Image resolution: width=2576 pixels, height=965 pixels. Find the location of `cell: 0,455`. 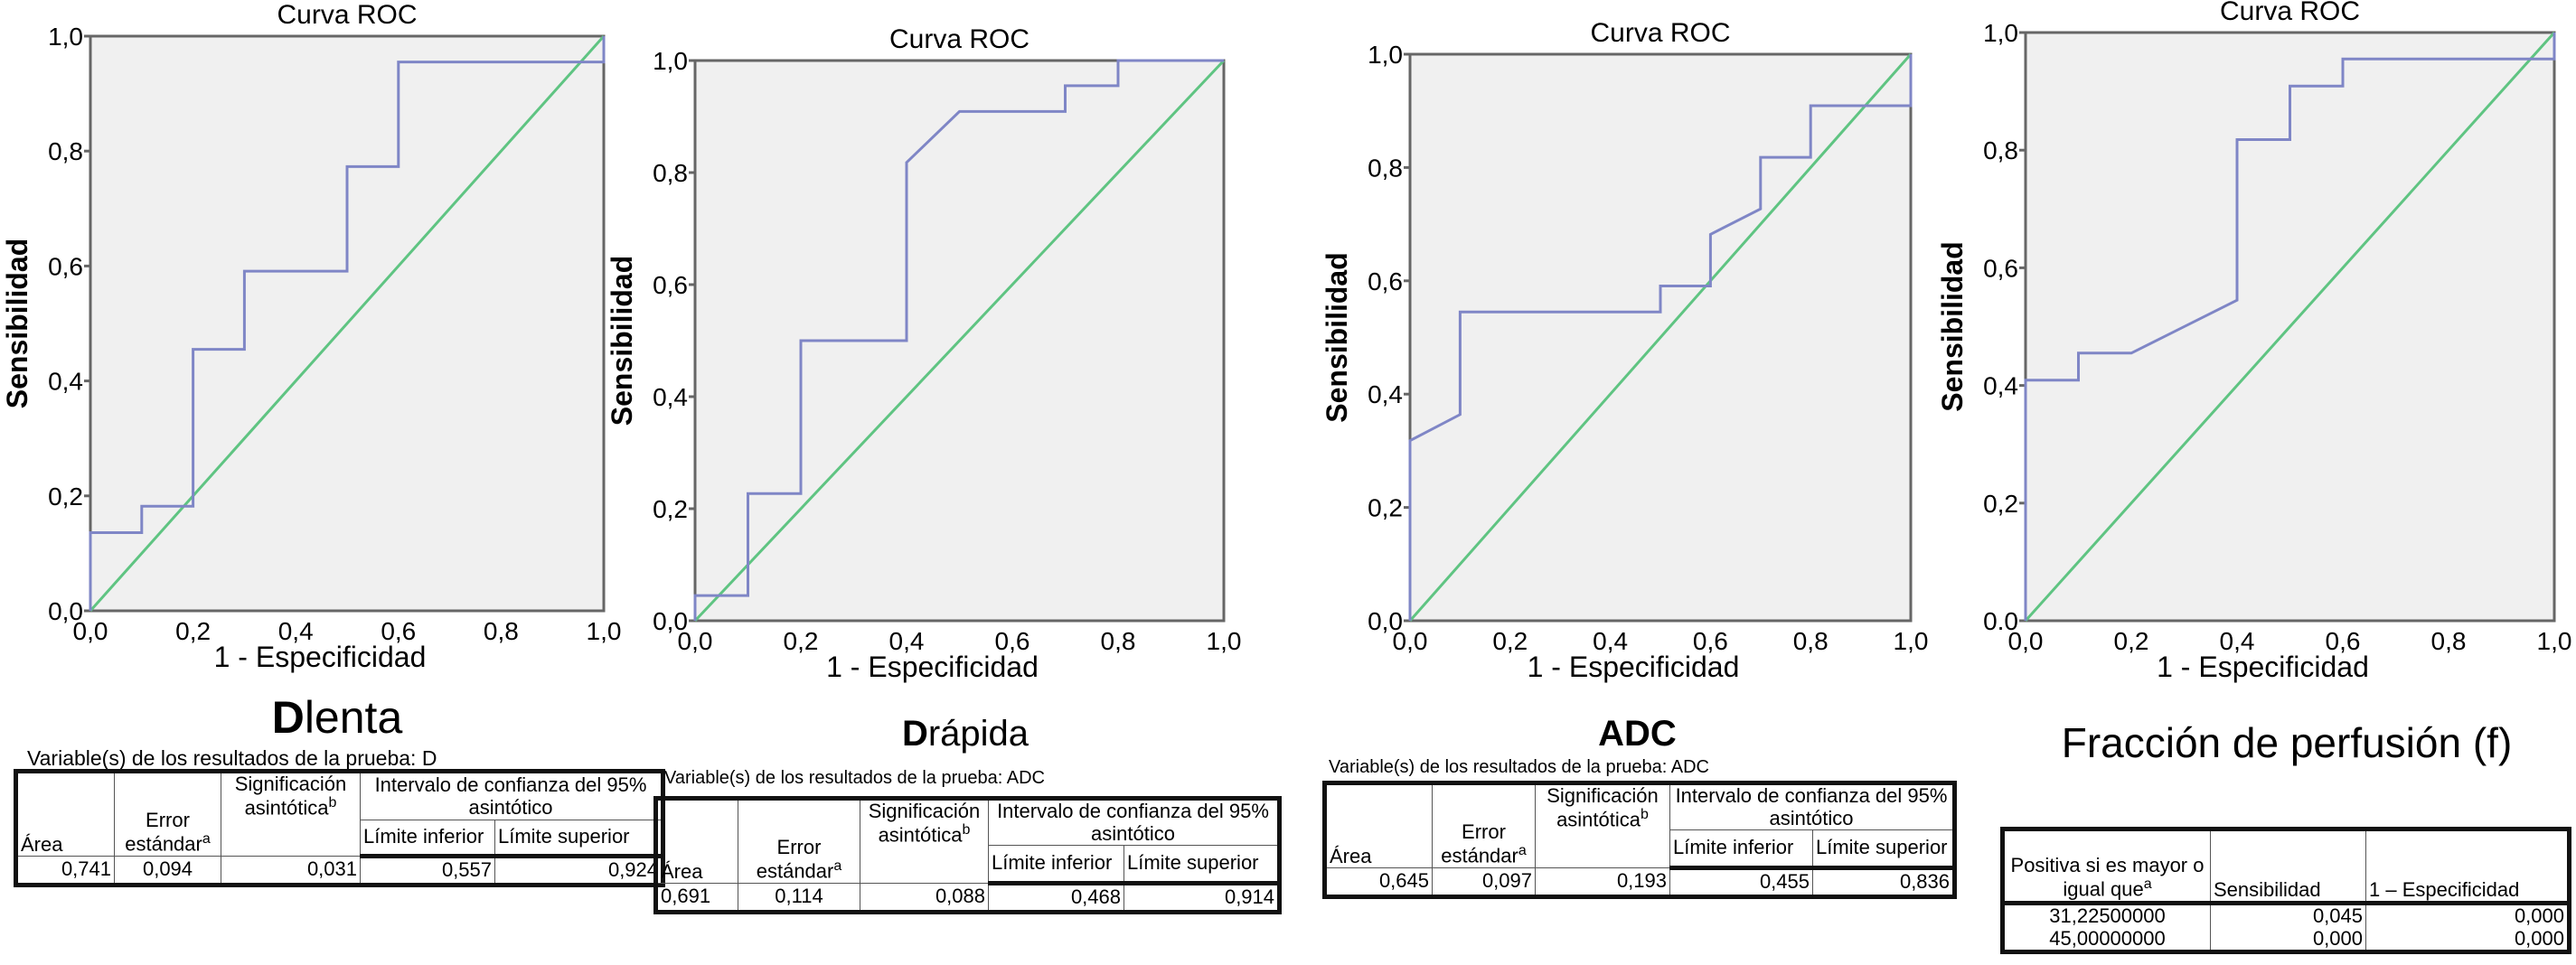

cell: 0,455 is located at coordinates (1741, 882).